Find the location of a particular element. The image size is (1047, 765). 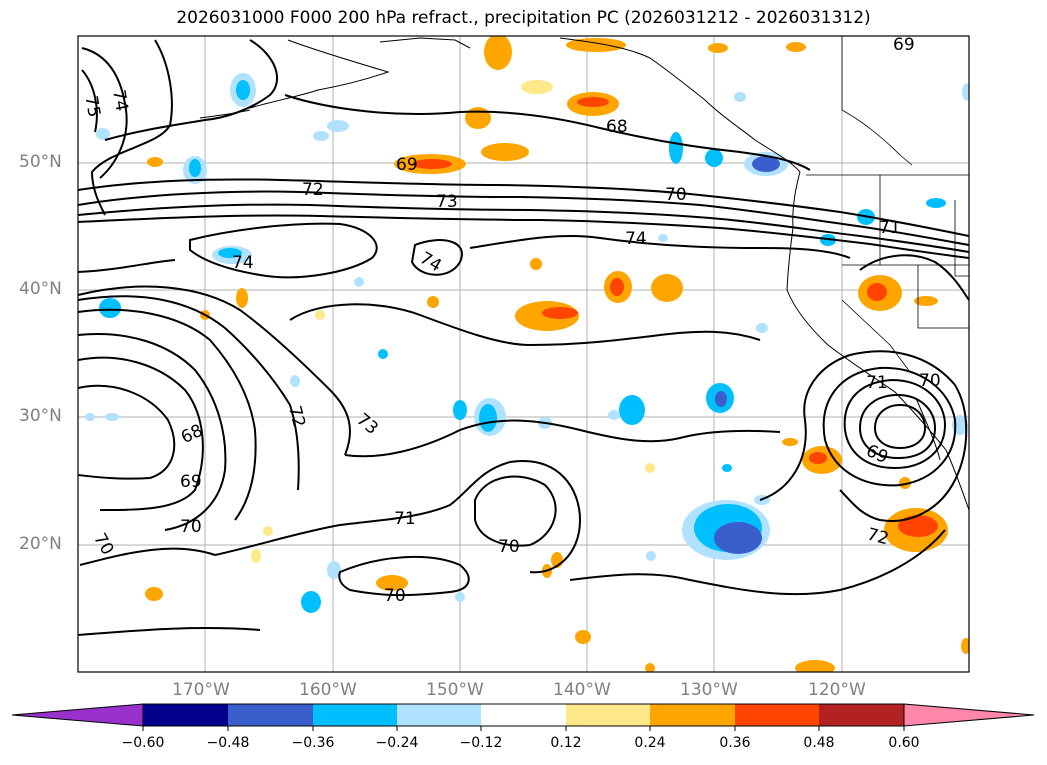

borders is located at coordinates (887, 204).